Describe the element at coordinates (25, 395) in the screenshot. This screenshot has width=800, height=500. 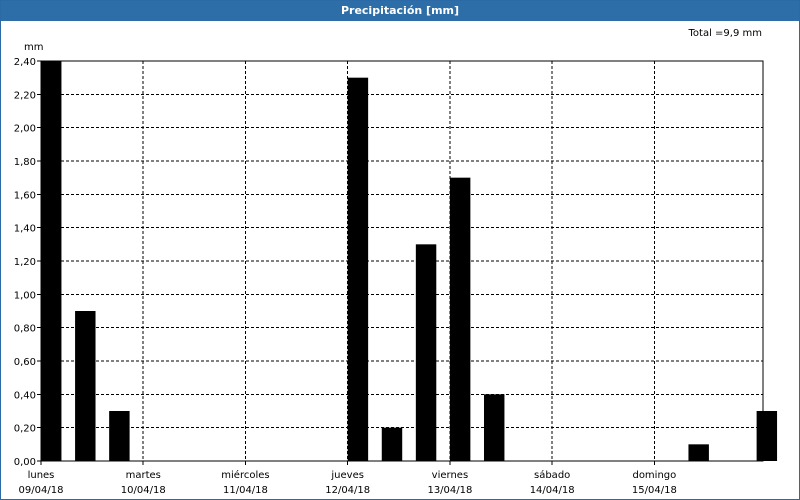
I see `y-tick-label: 0,40` at that location.